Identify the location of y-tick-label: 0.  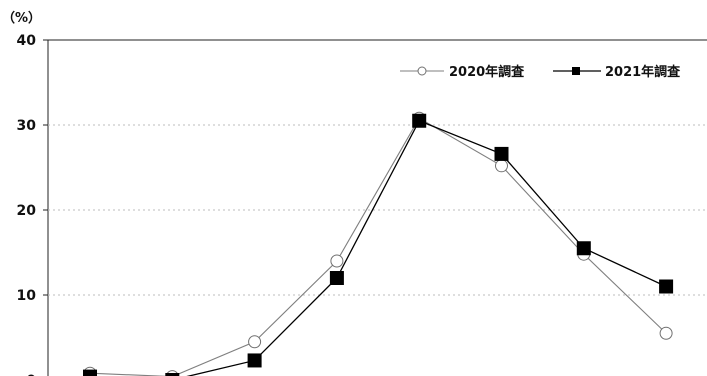
(31, 374).